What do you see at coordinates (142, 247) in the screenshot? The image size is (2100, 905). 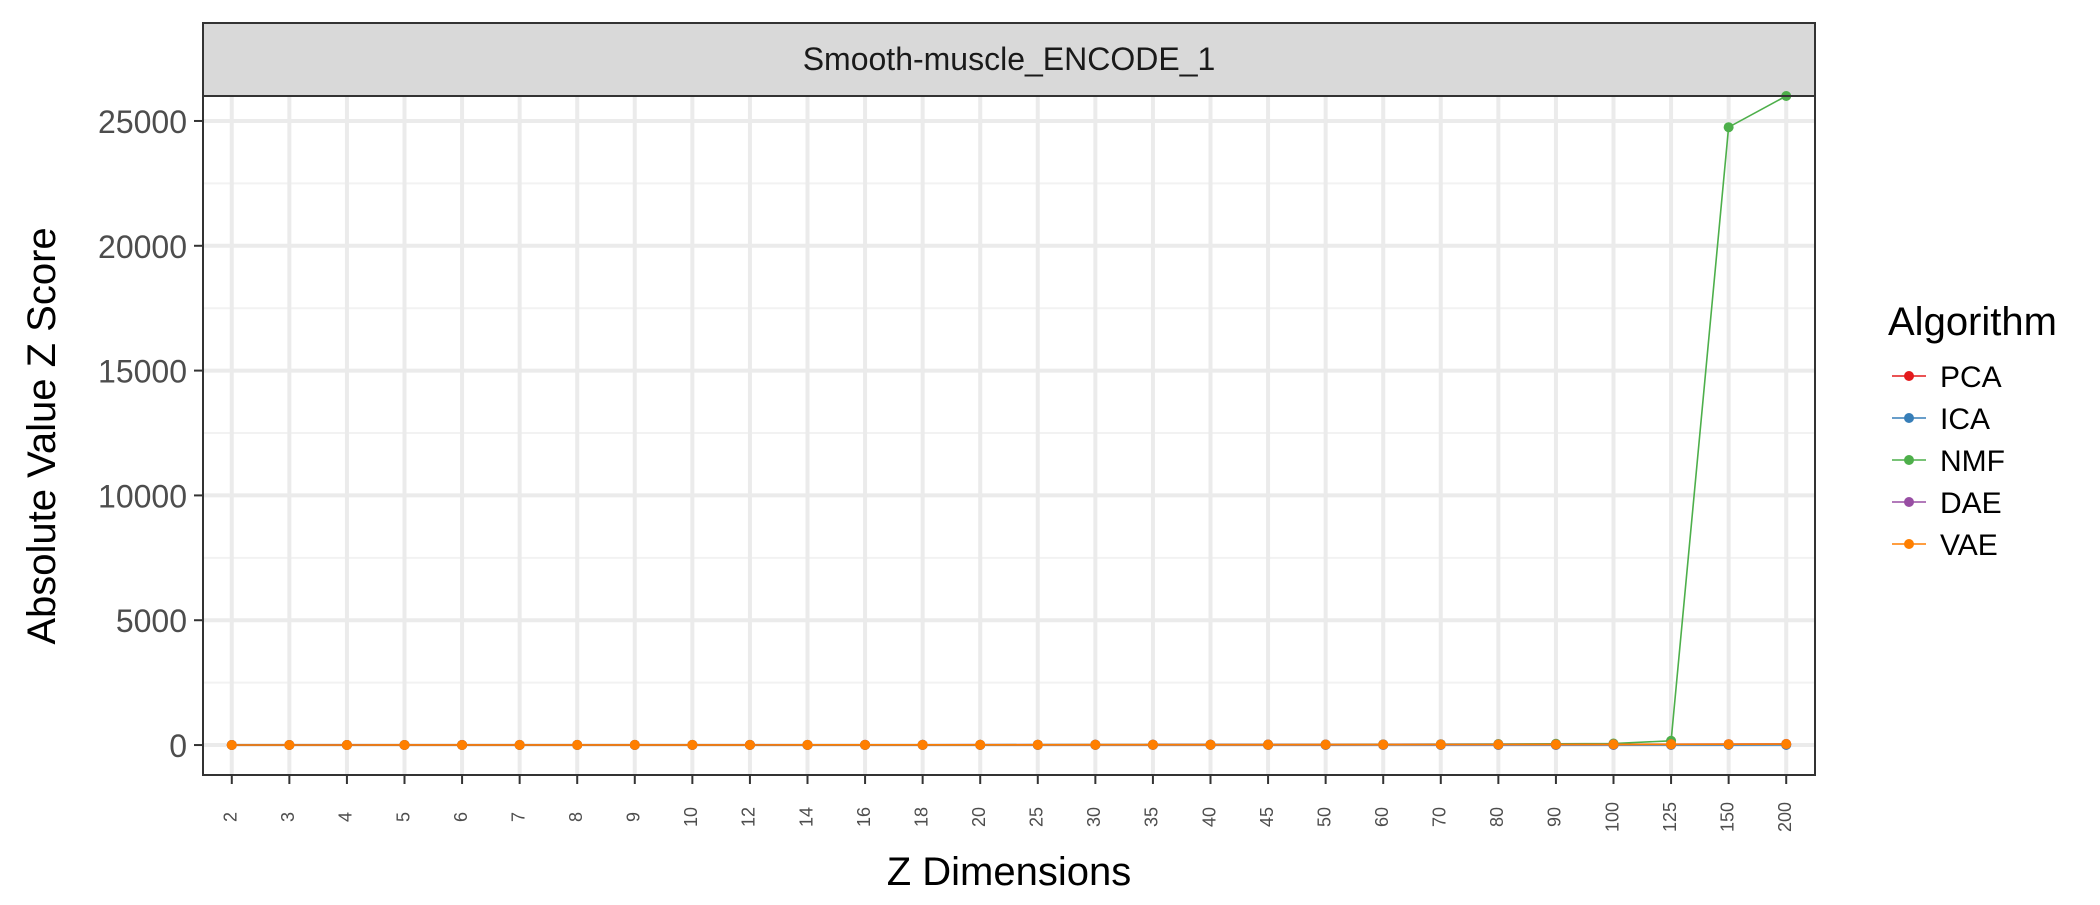 I see `y-tick-label: 20000` at bounding box center [142, 247].